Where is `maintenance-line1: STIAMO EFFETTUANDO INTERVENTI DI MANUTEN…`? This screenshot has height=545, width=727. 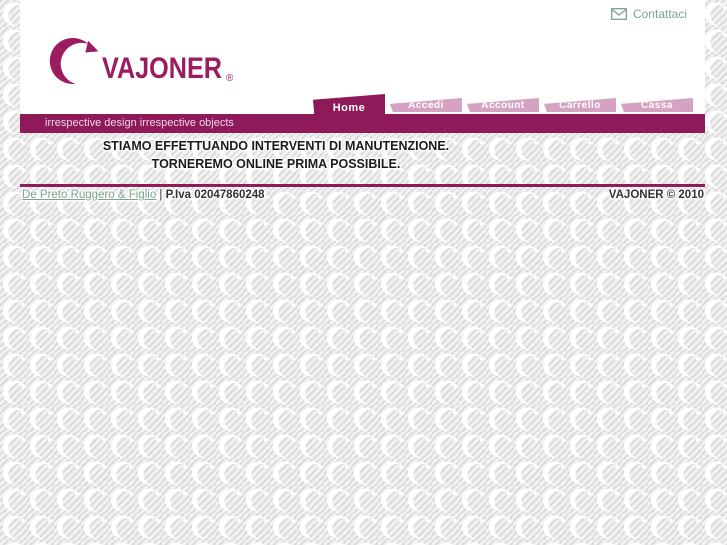 maintenance-line1: STIAMO EFFETTUANDO INTERVENTI DI MANUTEN… is located at coordinates (276, 146).